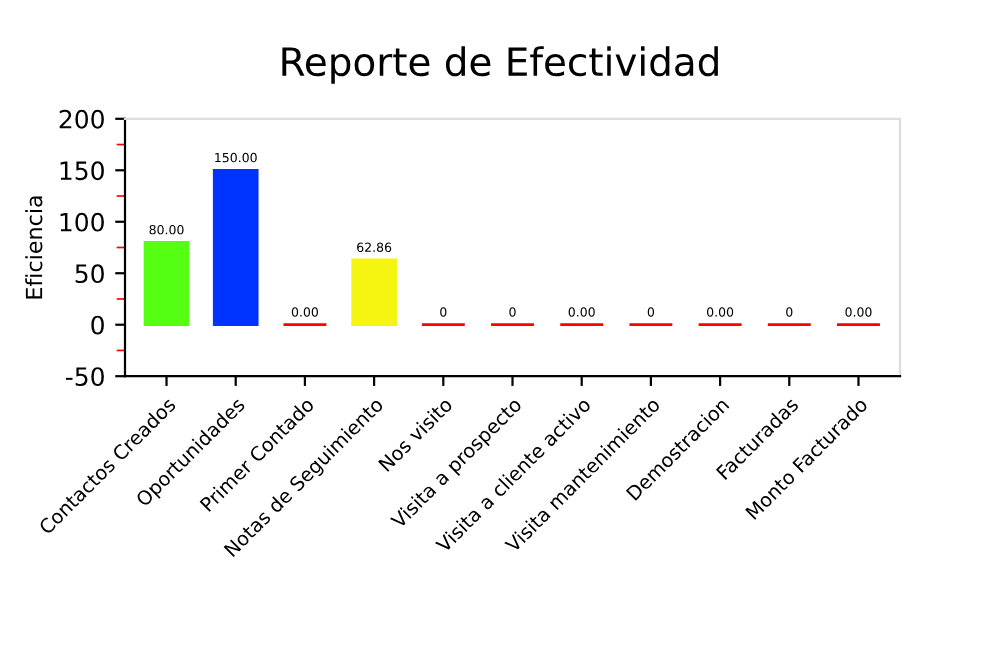  I want to click on y-axis-title: Eficiencia, so click(34, 247).